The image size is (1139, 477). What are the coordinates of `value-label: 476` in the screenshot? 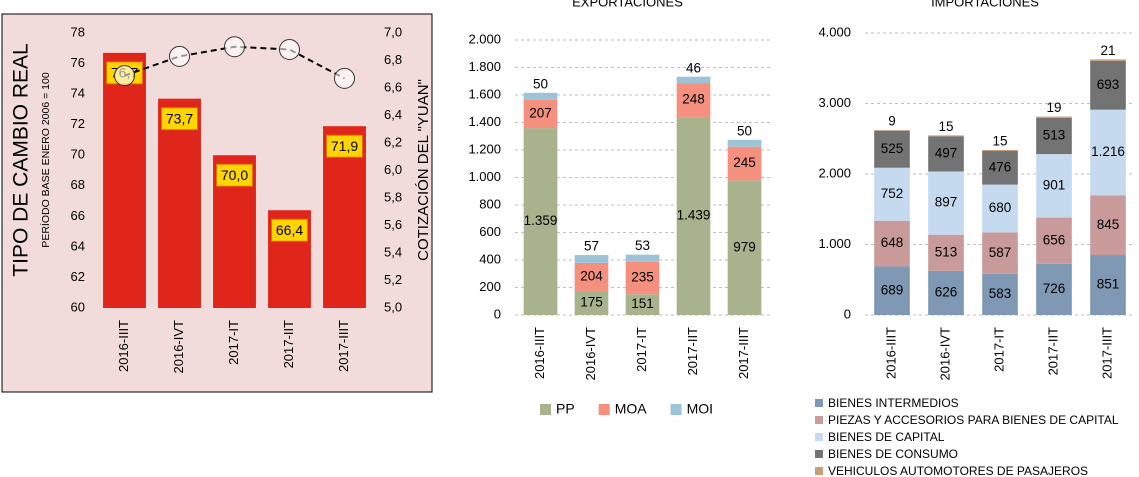 It's located at (1000, 166).